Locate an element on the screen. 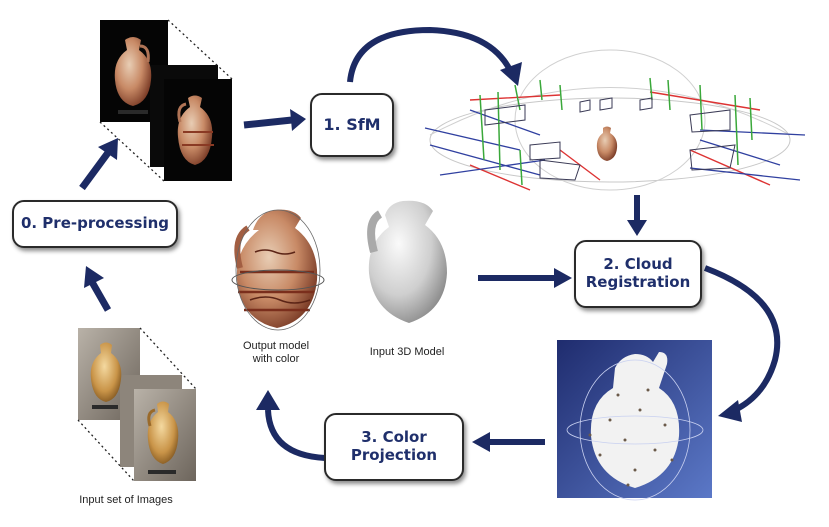 Image resolution: width=829 pixels, height=527 pixels. arrow-pointcloud-to-color is located at coordinates (508, 442).